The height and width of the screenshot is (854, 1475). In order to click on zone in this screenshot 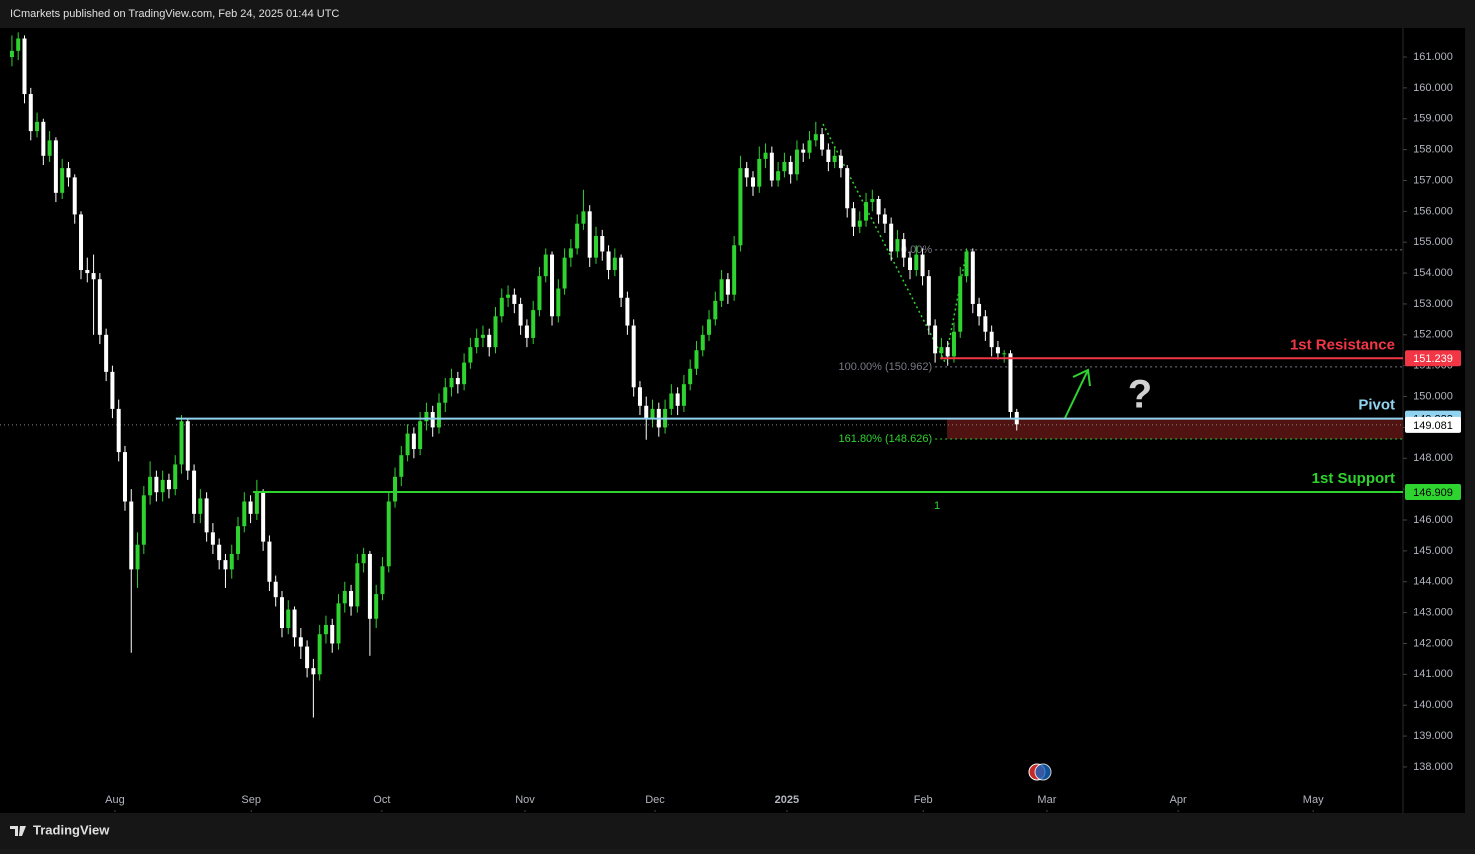, I will do `click(1175, 428)`.